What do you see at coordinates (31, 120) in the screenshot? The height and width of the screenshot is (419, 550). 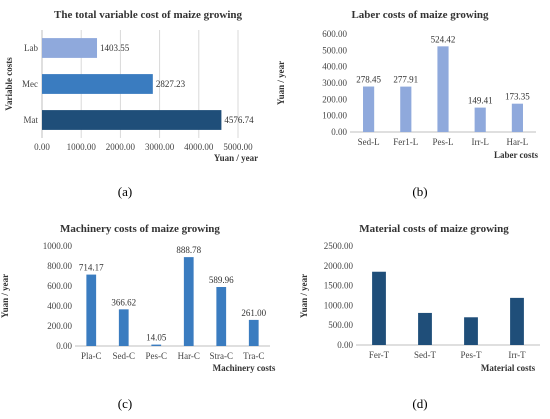 I see `y-tick-label: Mat` at bounding box center [31, 120].